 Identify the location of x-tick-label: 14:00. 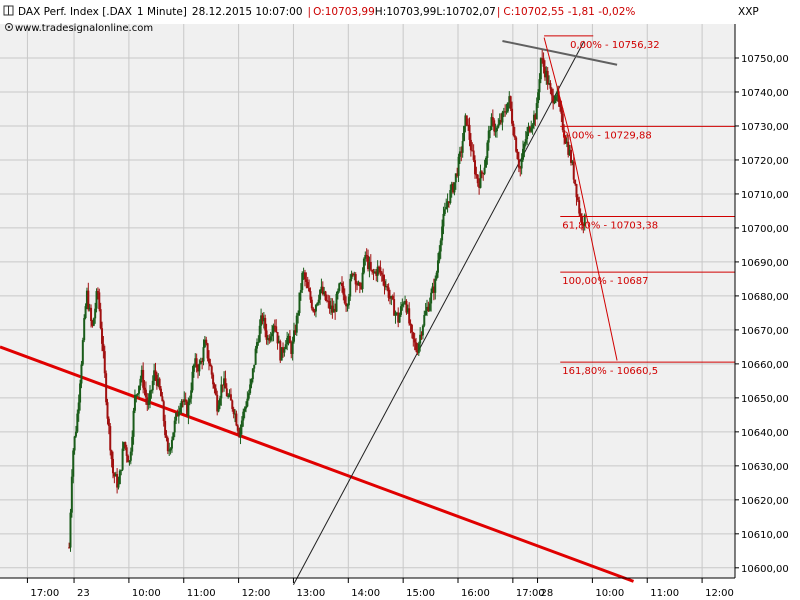
(365, 593).